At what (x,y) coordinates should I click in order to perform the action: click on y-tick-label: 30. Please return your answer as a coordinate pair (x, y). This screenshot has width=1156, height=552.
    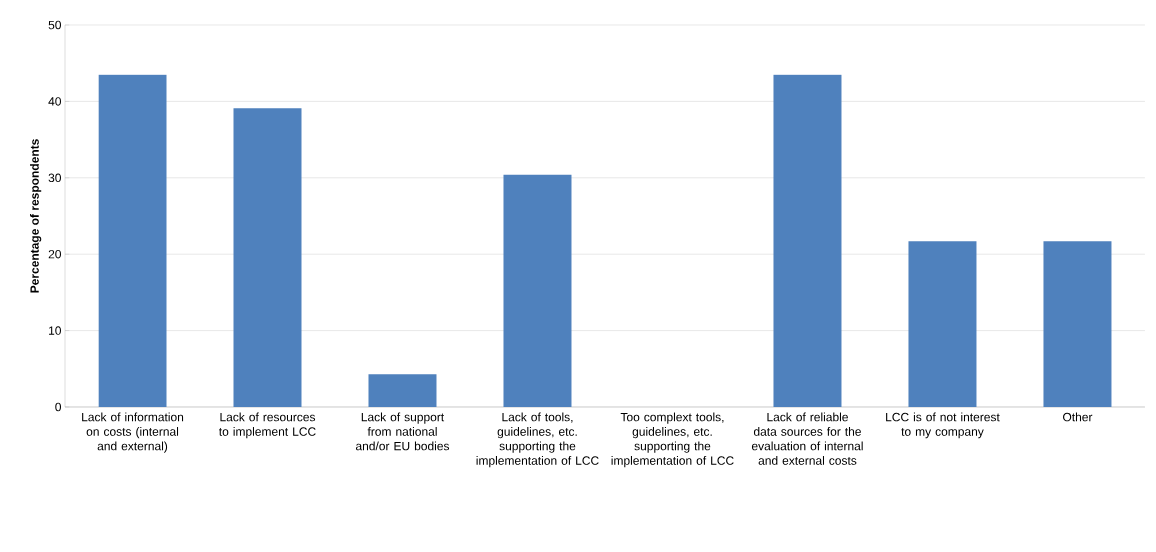
    Looking at the image, I should click on (55, 178).